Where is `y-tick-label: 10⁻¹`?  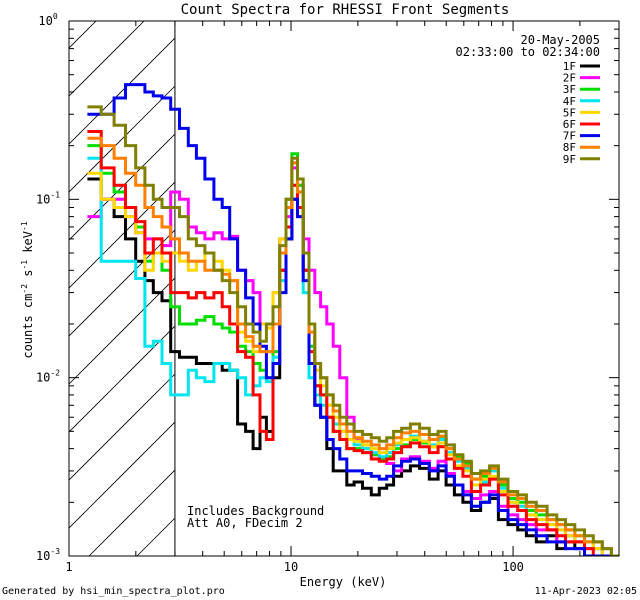
y-tick-label: 10⁻¹ is located at coordinates (48, 198).